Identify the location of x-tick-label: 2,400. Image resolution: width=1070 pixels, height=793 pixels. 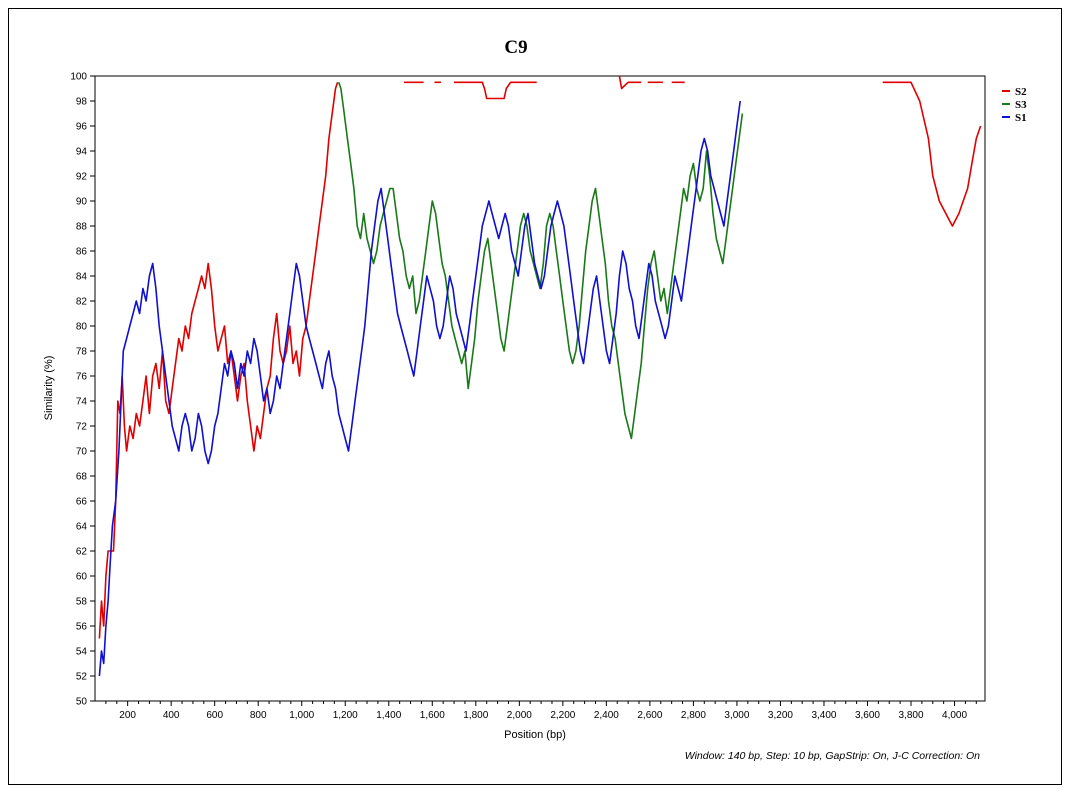
(606, 715).